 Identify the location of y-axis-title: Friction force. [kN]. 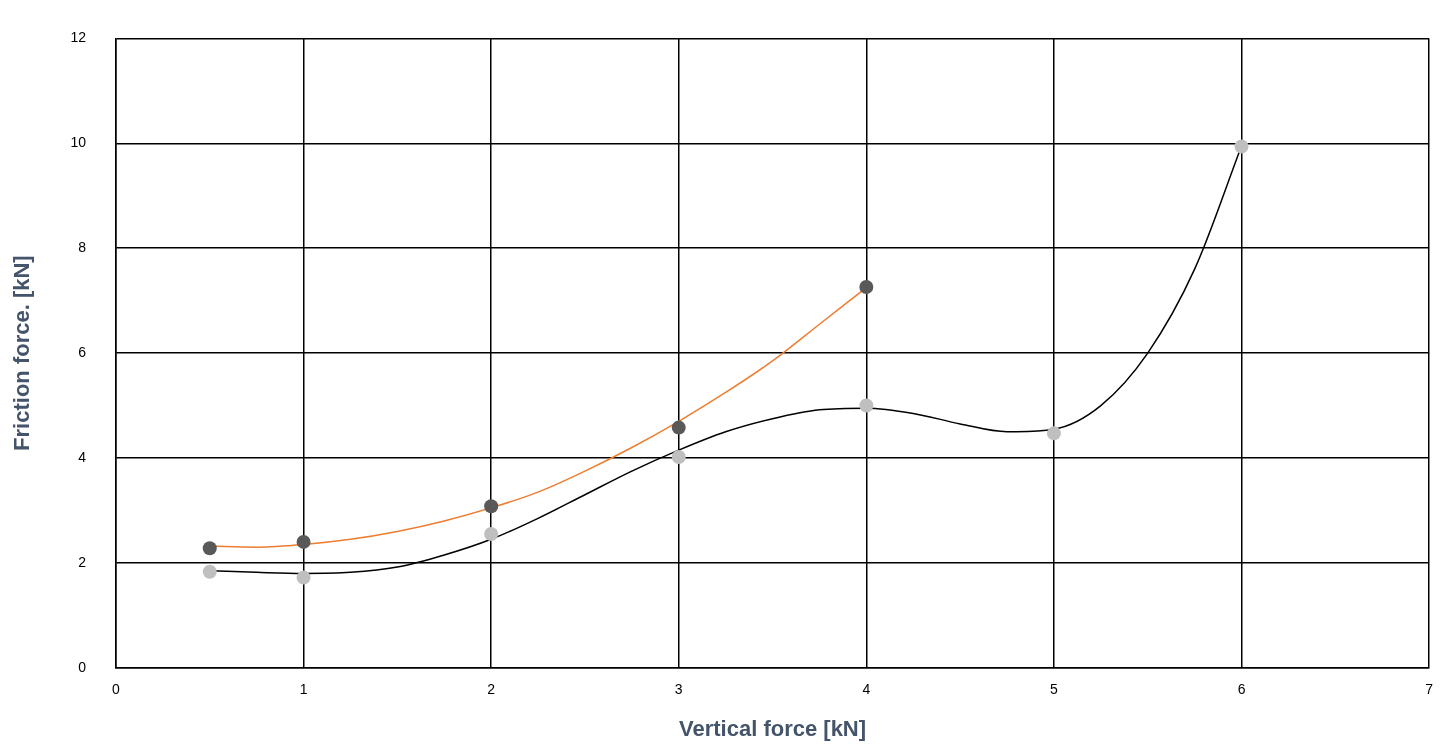
(22, 353).